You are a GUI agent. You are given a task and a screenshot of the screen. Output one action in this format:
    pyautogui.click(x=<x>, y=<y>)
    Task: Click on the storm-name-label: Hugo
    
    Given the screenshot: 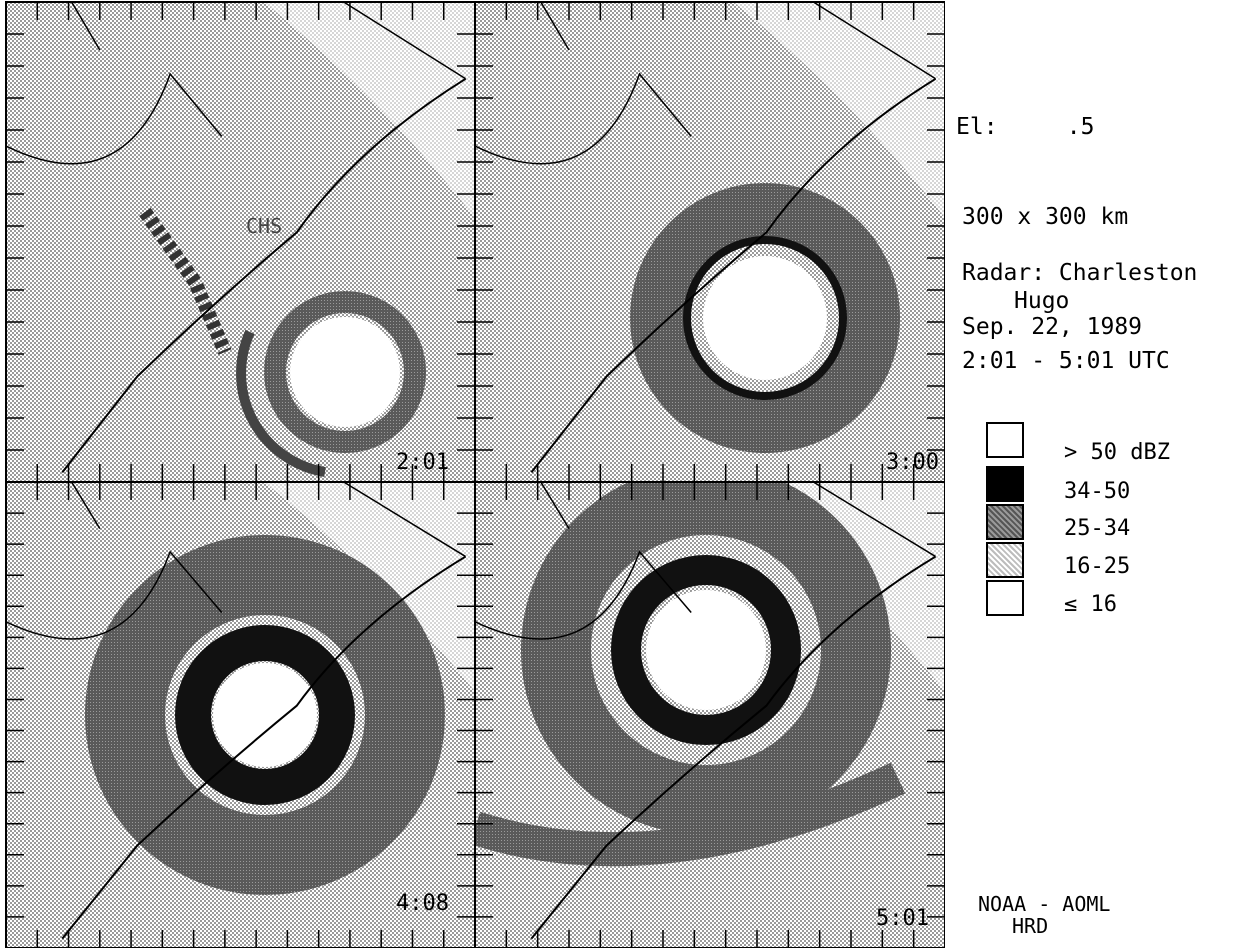 What is the action you would take?
    pyautogui.click(x=1042, y=301)
    